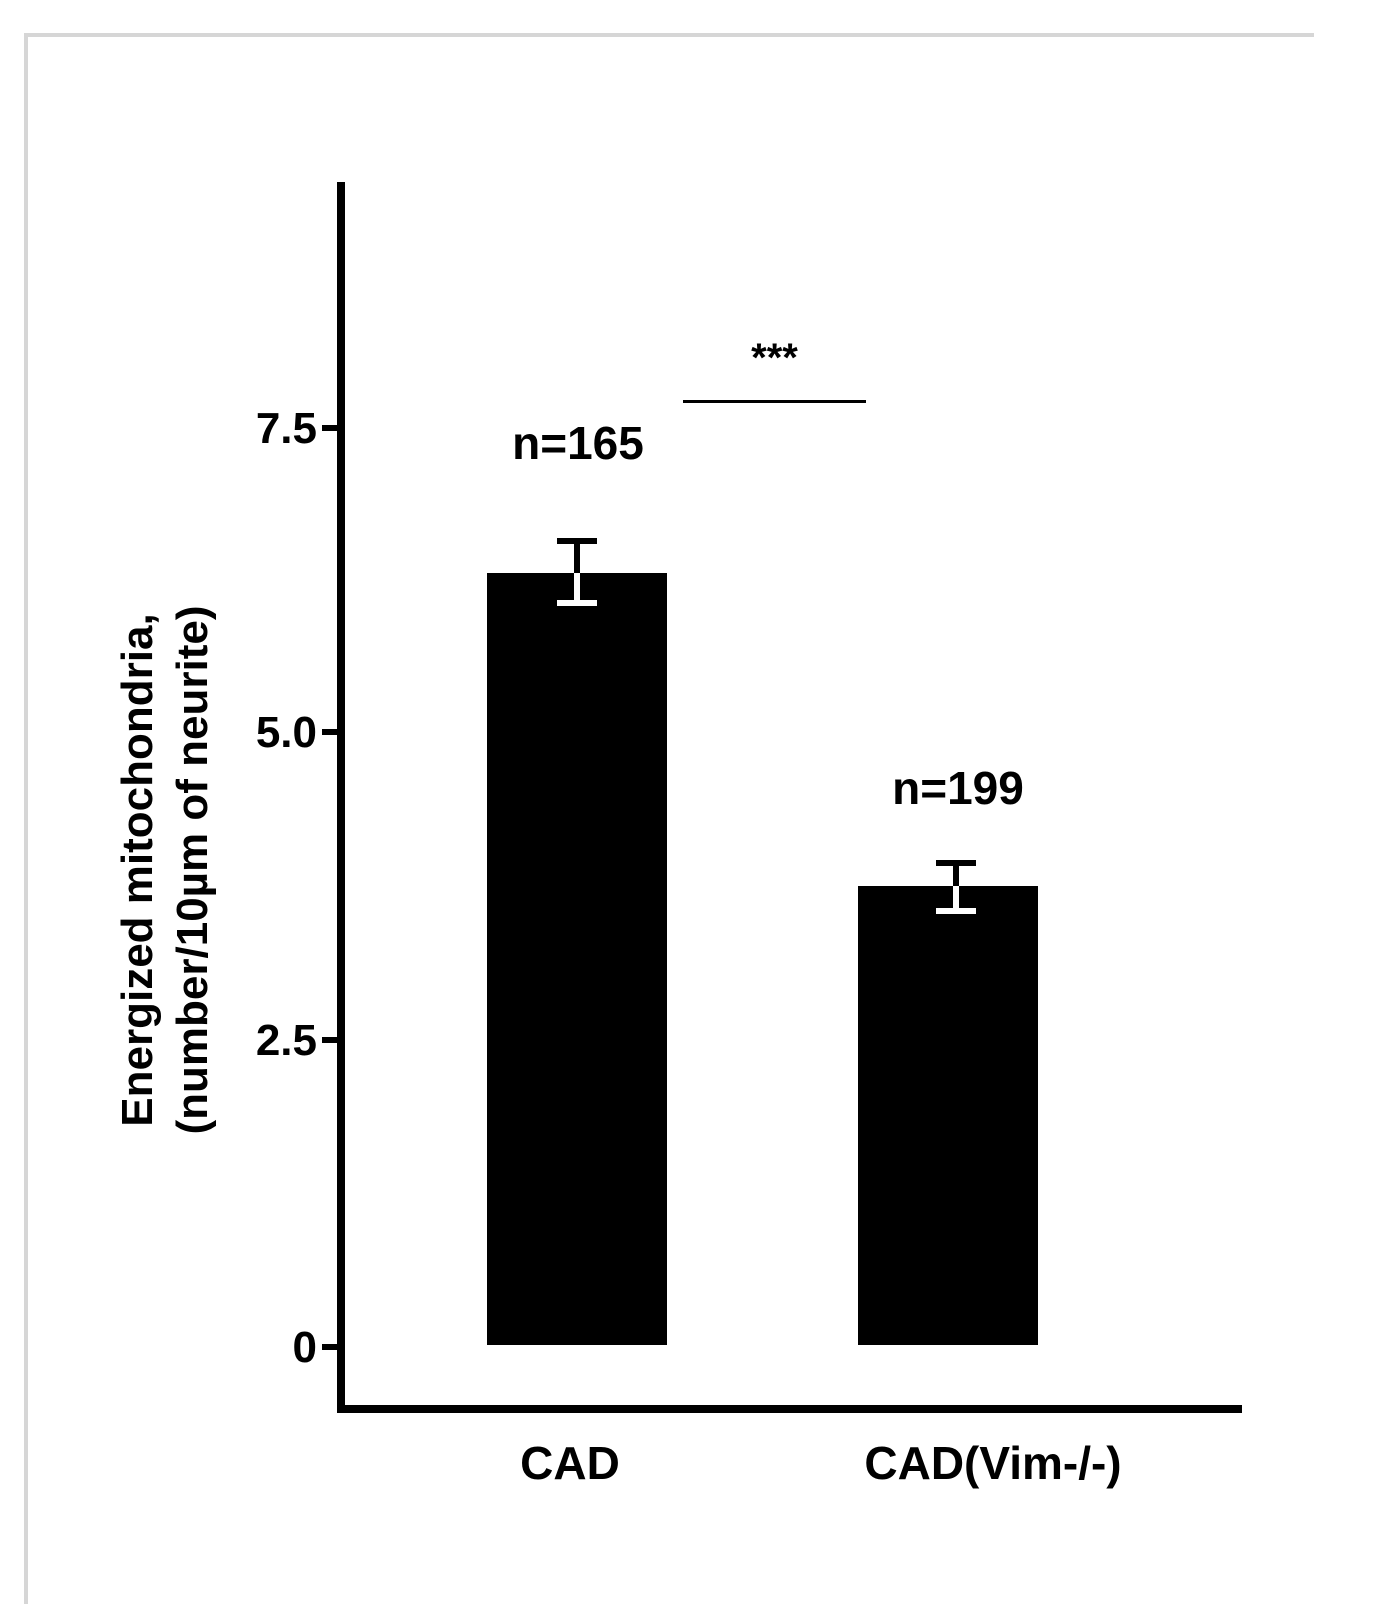  What do you see at coordinates (286, 732) in the screenshot?
I see `y-tick-label-5-0: 5.0` at bounding box center [286, 732].